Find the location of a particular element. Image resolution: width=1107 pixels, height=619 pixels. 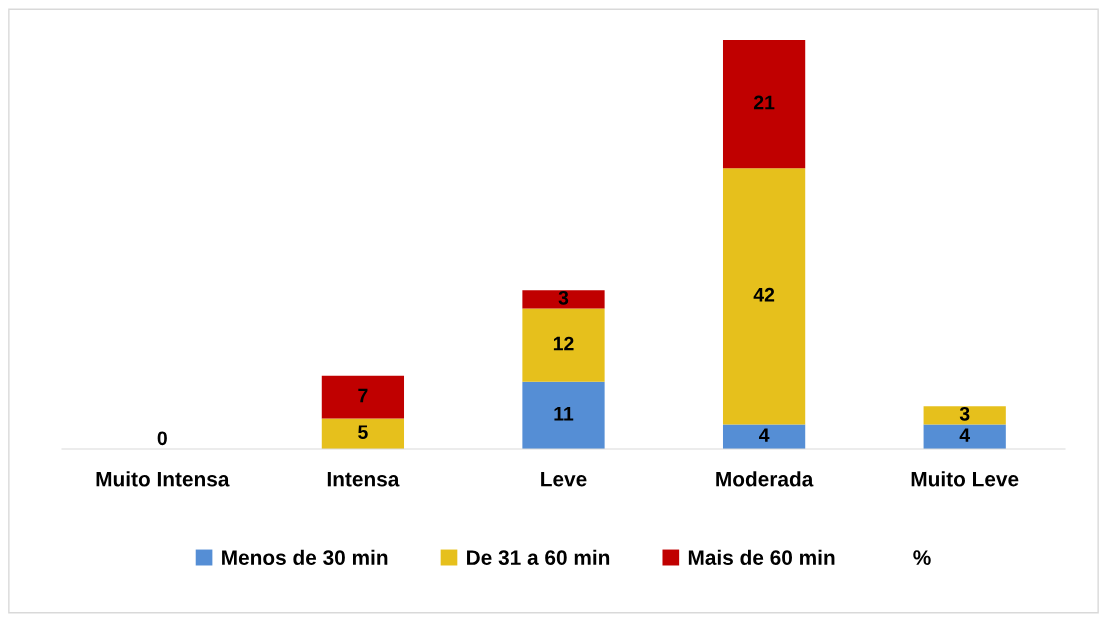

data-label: 21 is located at coordinates (764, 102).